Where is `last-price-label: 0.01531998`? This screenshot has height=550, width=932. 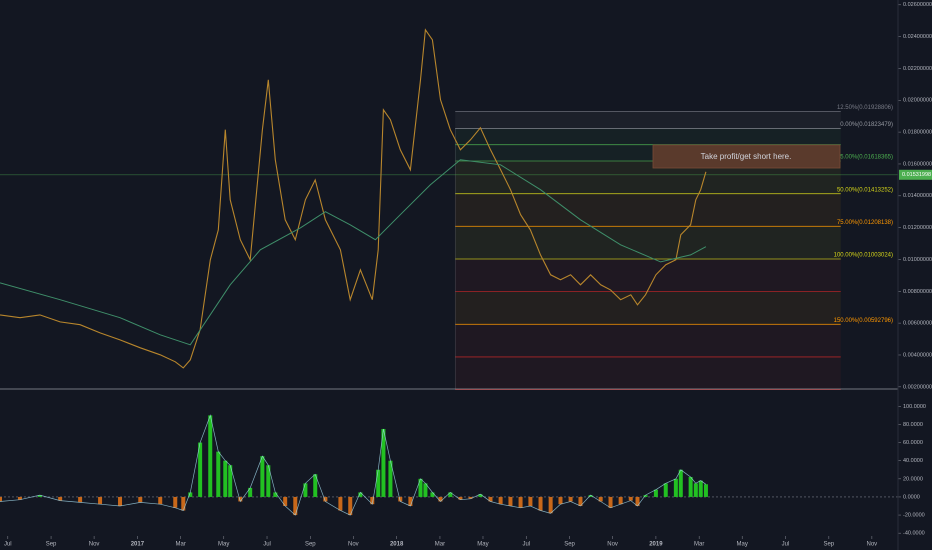
last-price-label: 0.01531998 is located at coordinates (916, 175).